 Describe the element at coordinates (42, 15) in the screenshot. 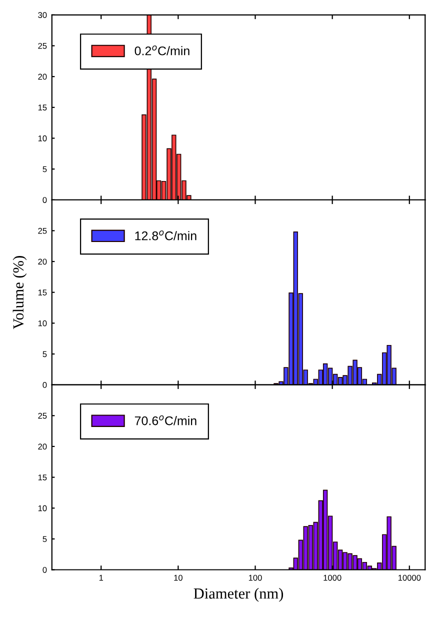

I see `y-tick-label: 30` at that location.